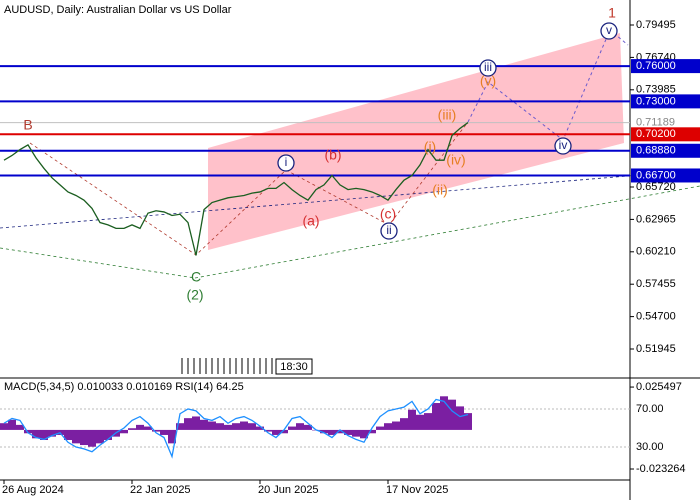 The width and height of the screenshot is (700, 500). I want to click on y-tick-label: -0.023264, so click(661, 469).